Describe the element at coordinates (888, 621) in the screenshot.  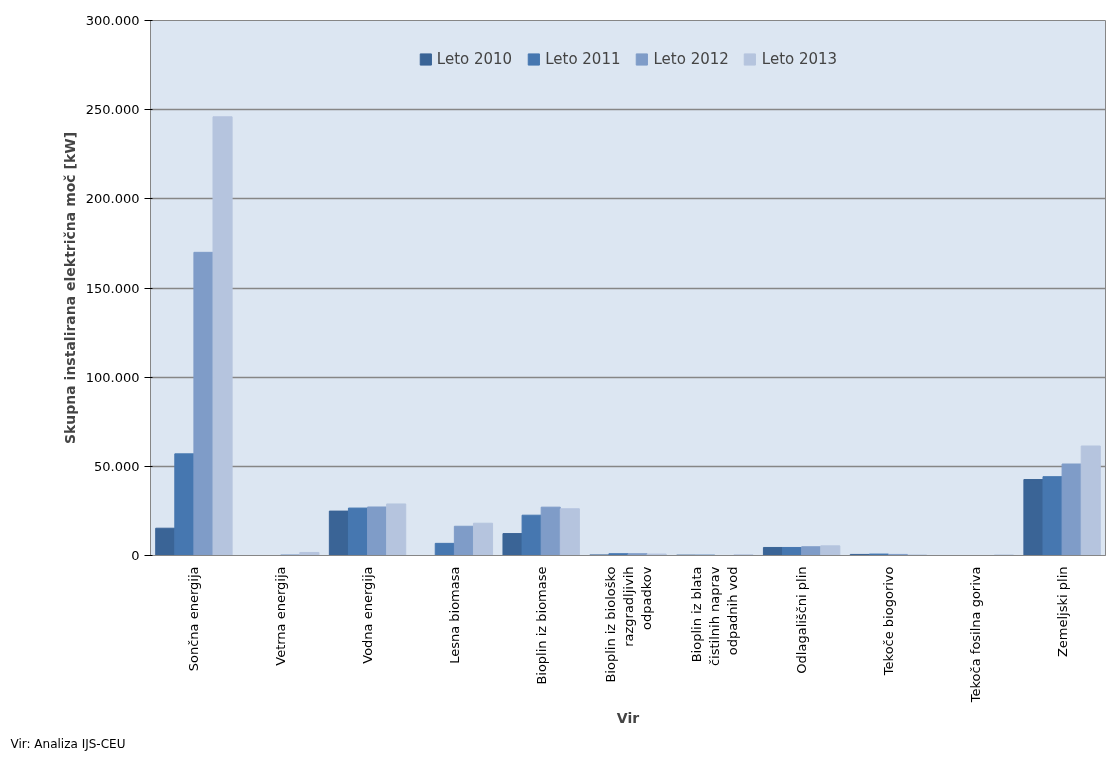
I see `x-tick-label: Tekoče biogorivo` at that location.